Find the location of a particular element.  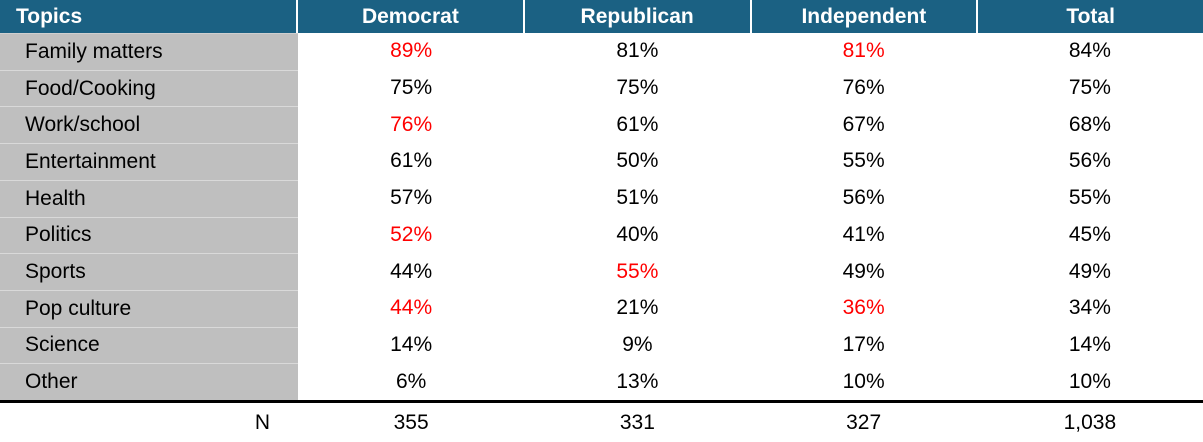

value-cell-highlighted: 89% is located at coordinates (411, 51).